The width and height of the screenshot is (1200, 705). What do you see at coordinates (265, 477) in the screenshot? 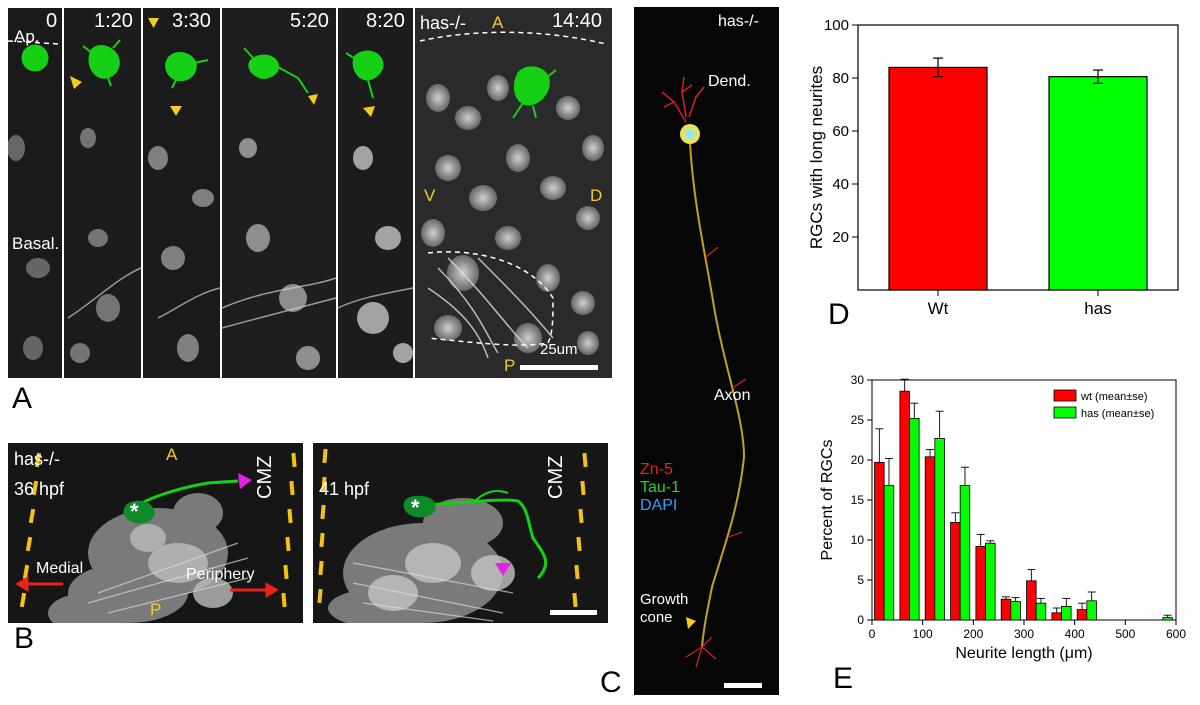
I see `label-cmz-left: CMZ` at bounding box center [265, 477].